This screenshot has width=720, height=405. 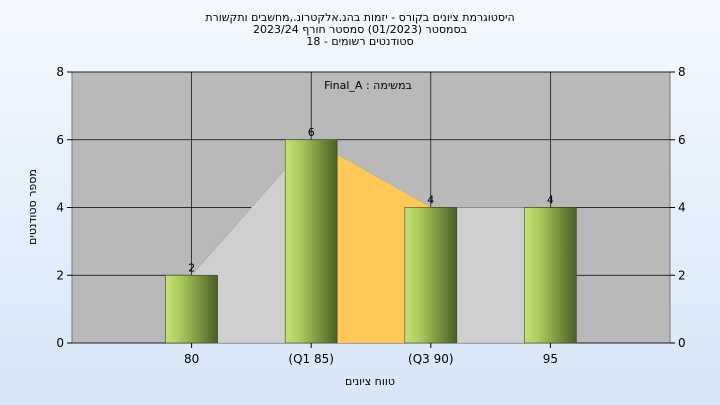 What do you see at coordinates (682, 140) in the screenshot?
I see `y-tick-label-right: 6` at bounding box center [682, 140].